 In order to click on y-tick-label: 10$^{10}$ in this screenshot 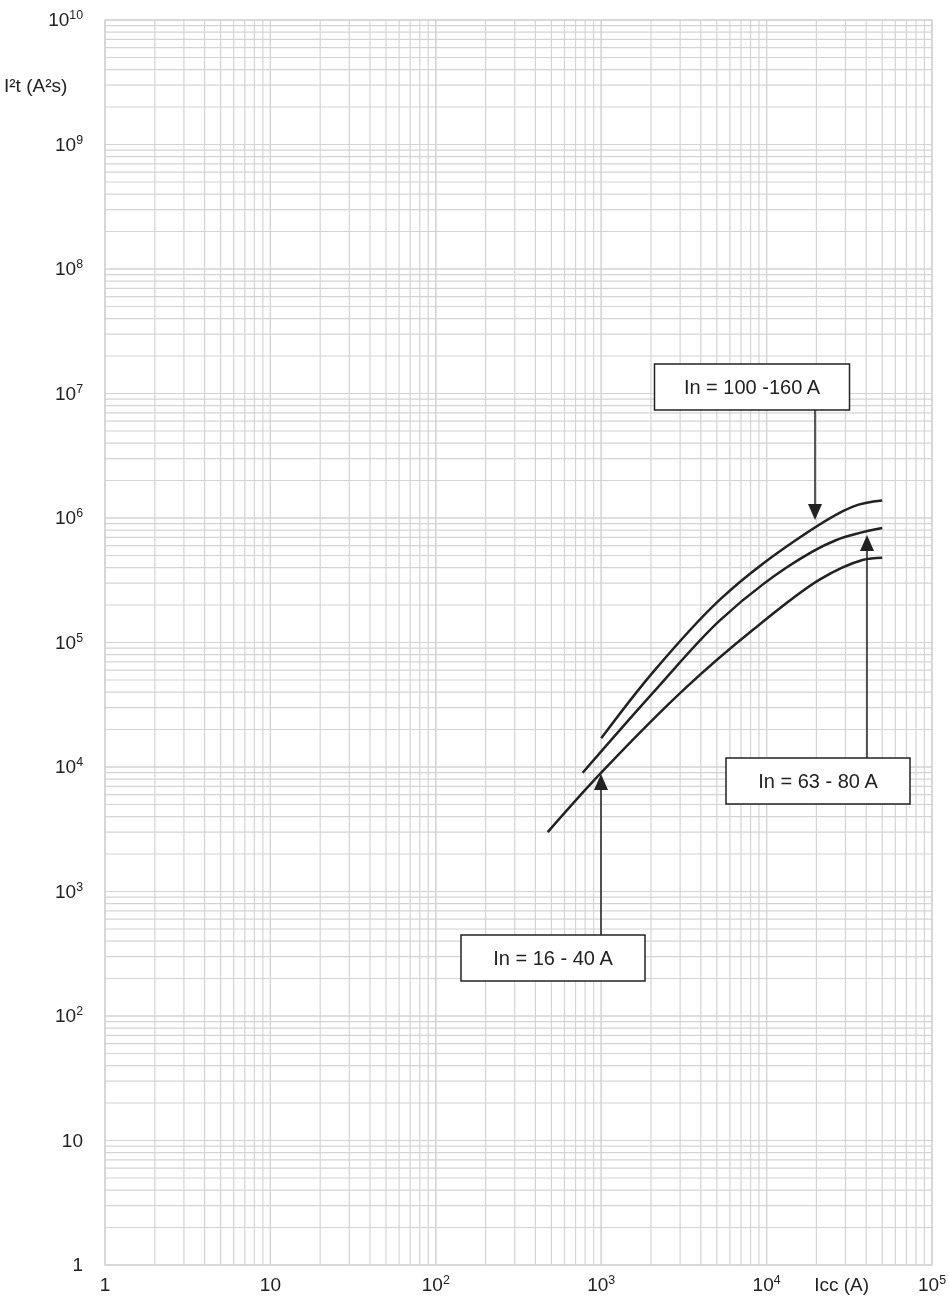, I will do `click(66, 19)`.